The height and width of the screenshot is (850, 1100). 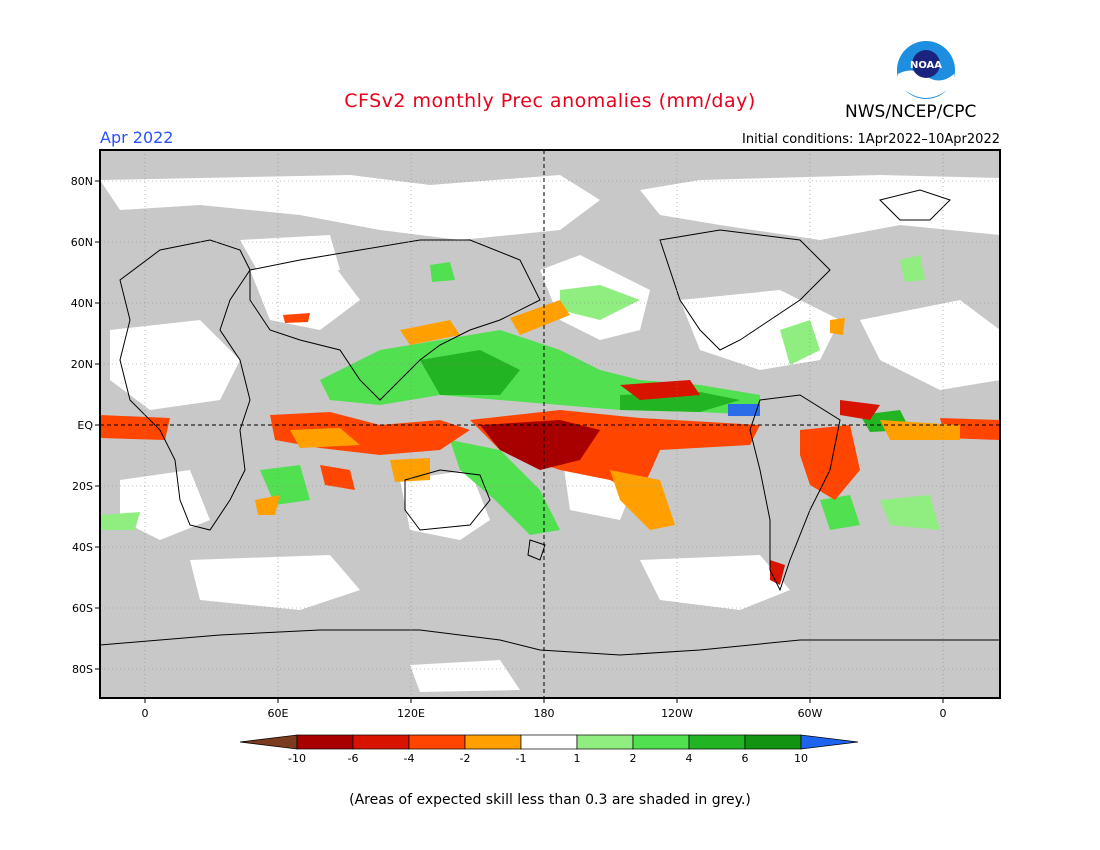 What do you see at coordinates (550, 101) in the screenshot?
I see `chart-title: CFSv2 monthly Prec anomalies (mm/day)` at bounding box center [550, 101].